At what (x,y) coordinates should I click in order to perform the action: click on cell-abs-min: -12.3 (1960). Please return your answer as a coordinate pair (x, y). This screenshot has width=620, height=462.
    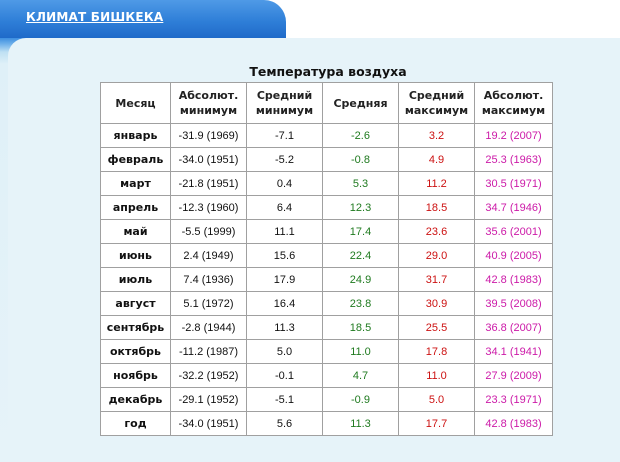
    Looking at the image, I should click on (208, 207).